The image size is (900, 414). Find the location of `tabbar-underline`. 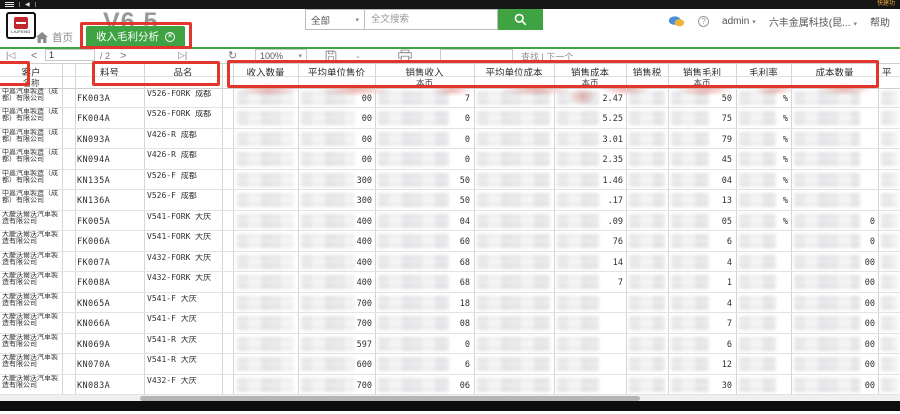

tabbar-underline is located at coordinates (450, 48).